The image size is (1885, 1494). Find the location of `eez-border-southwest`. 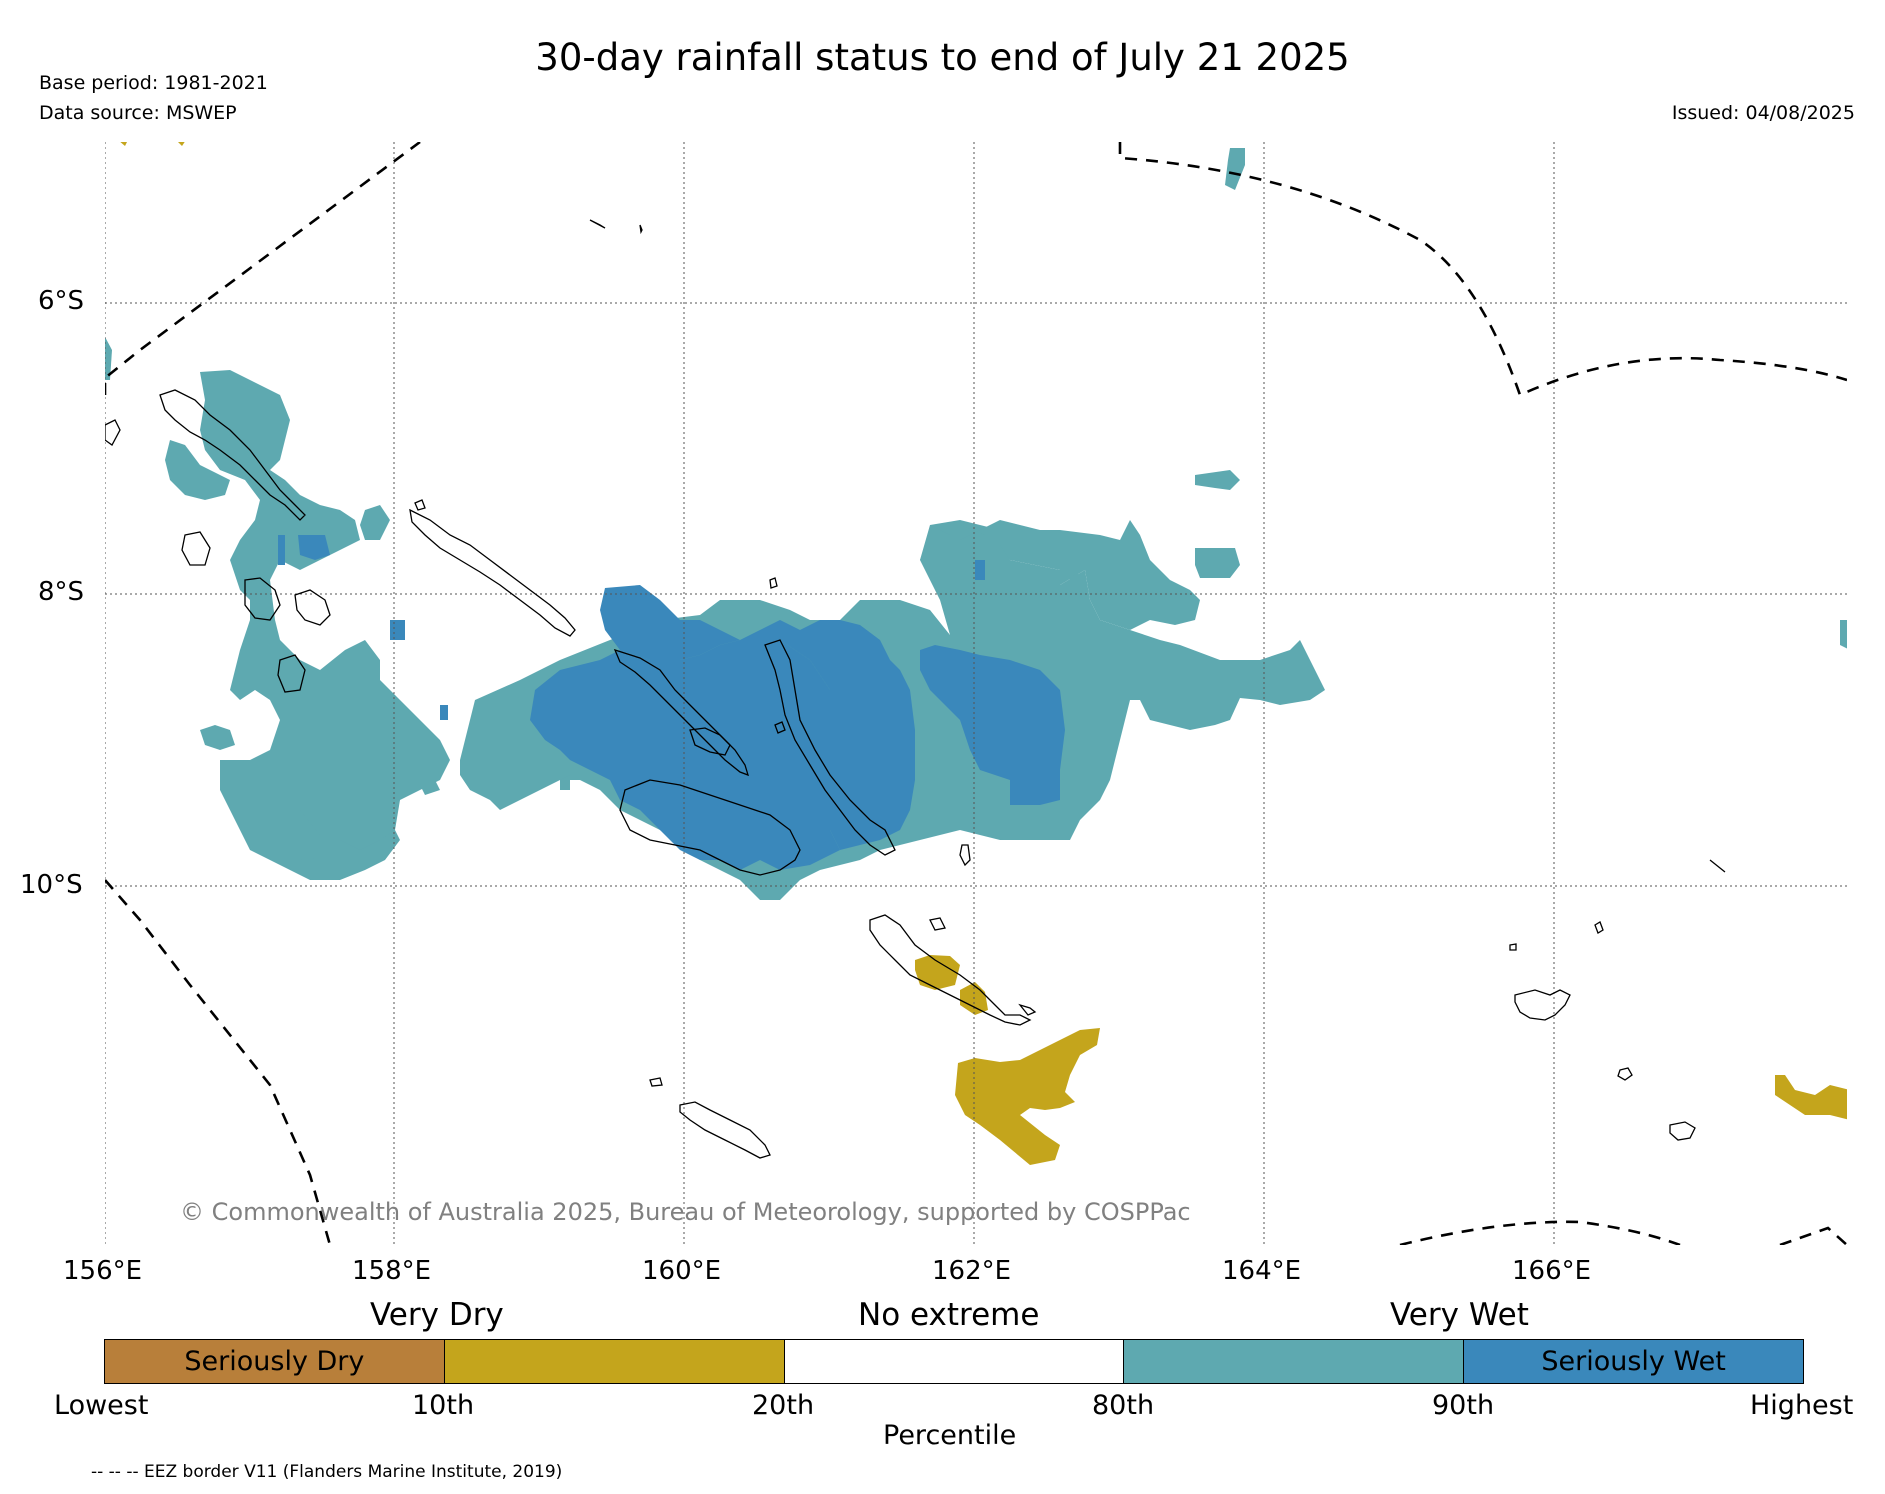

eez-border-southwest is located at coordinates (218, 1062).